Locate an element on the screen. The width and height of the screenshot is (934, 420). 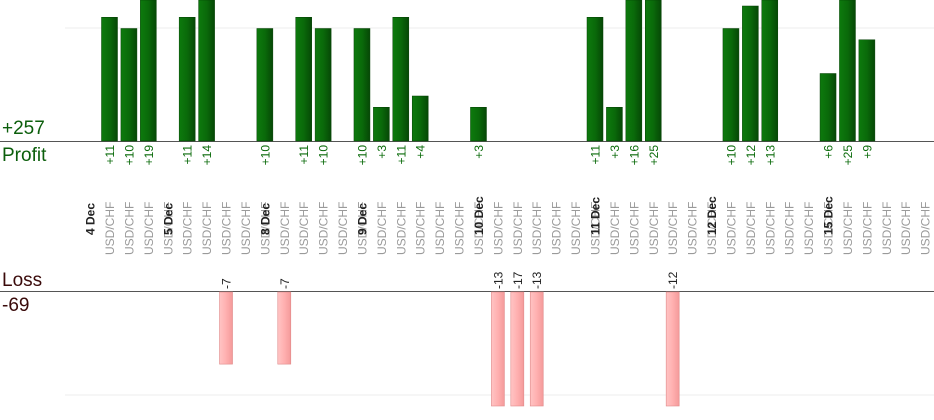
profit-value-label: +16 is located at coordinates (634, 155).